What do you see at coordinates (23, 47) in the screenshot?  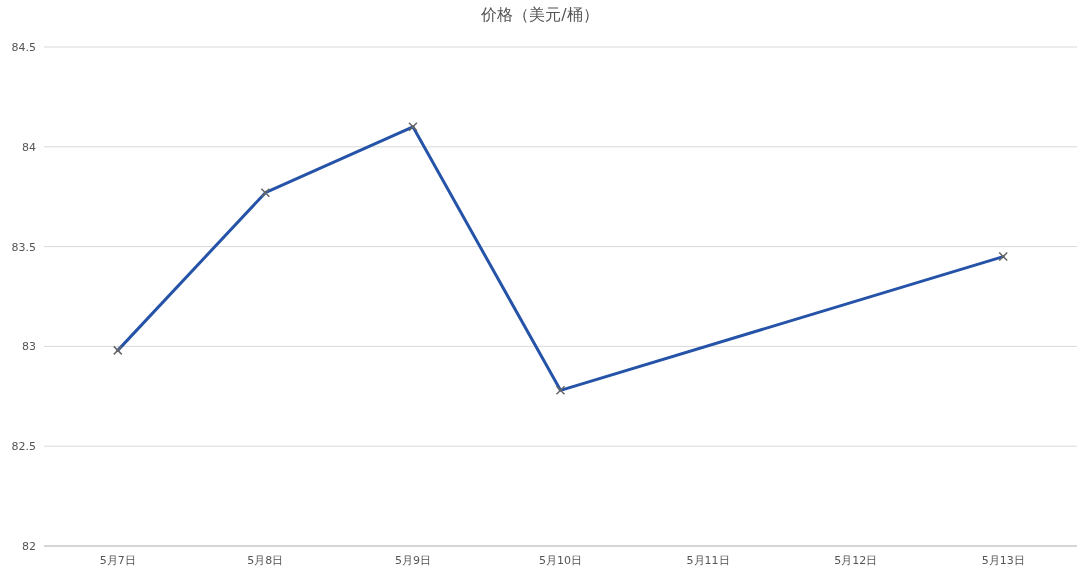 I see `y-tick-label: 84.5` at bounding box center [23, 47].